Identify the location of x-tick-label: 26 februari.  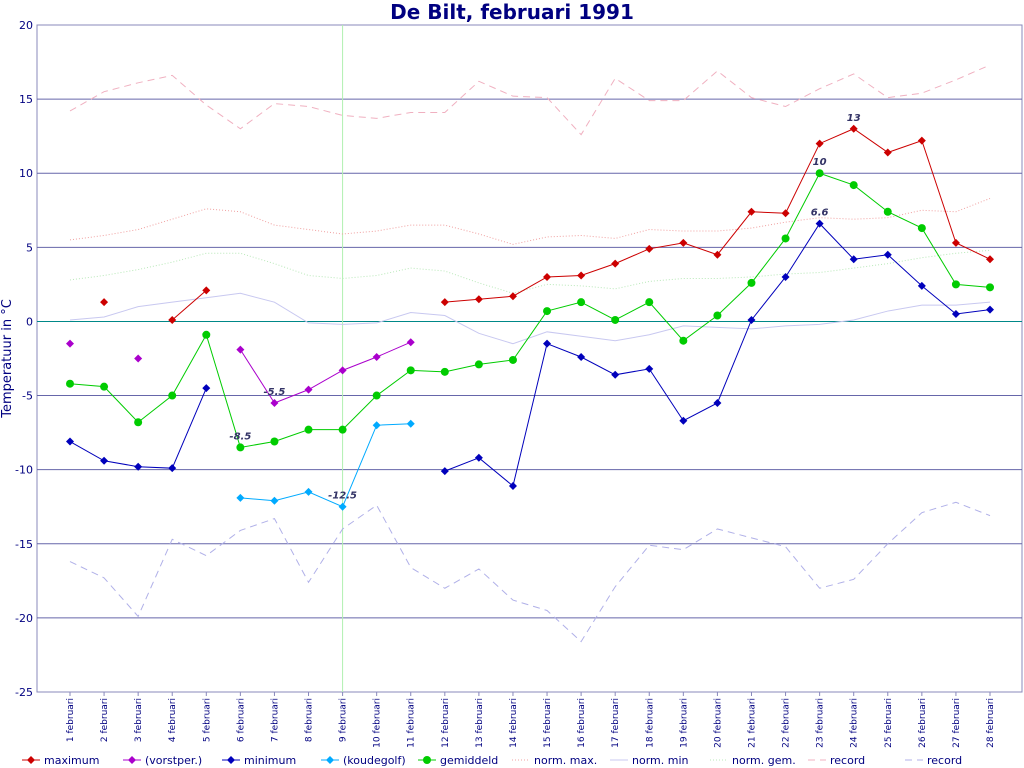
(923, 723).